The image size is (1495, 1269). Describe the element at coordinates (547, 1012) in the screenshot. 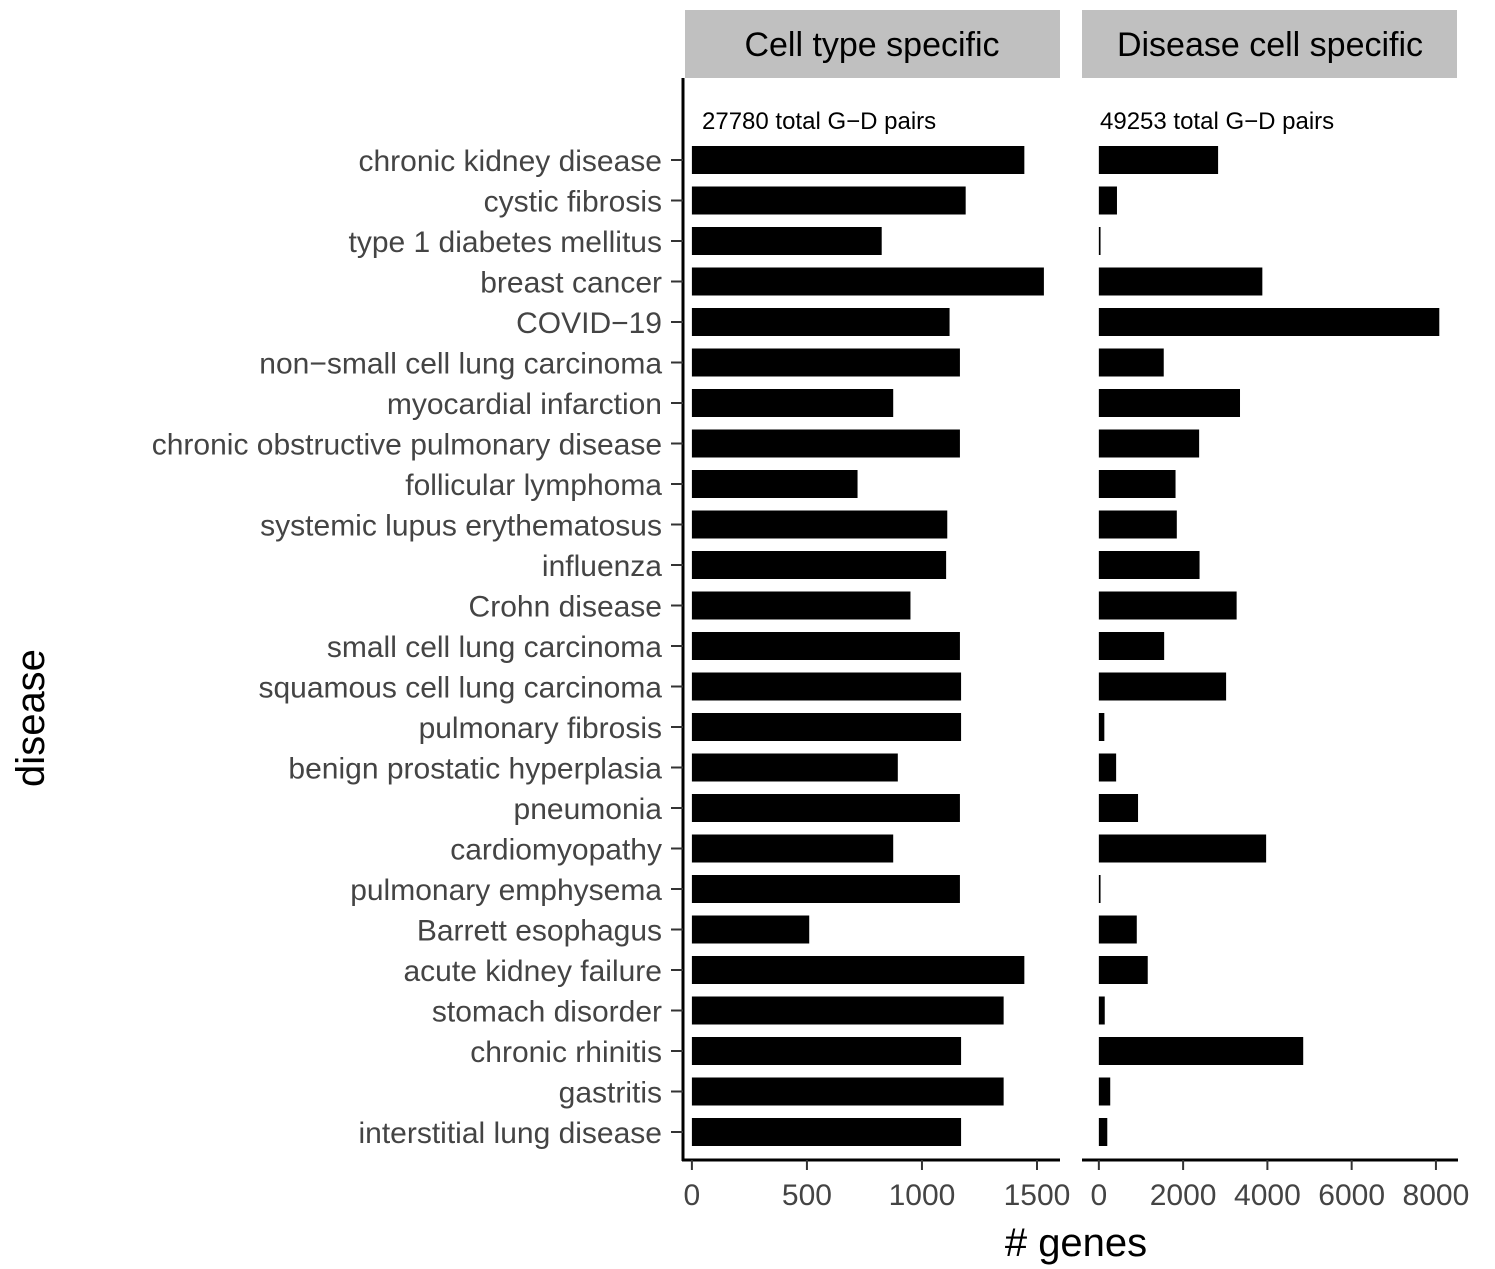

I see `category-label: stomach disorder` at that location.